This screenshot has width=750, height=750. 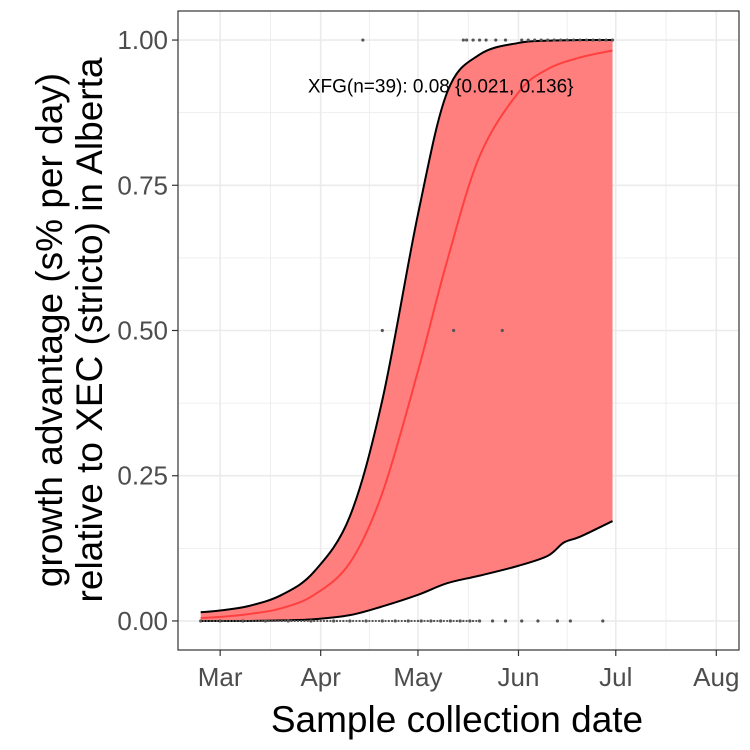 I want to click on x-axis-title: Sample collection date, so click(x=457, y=719).